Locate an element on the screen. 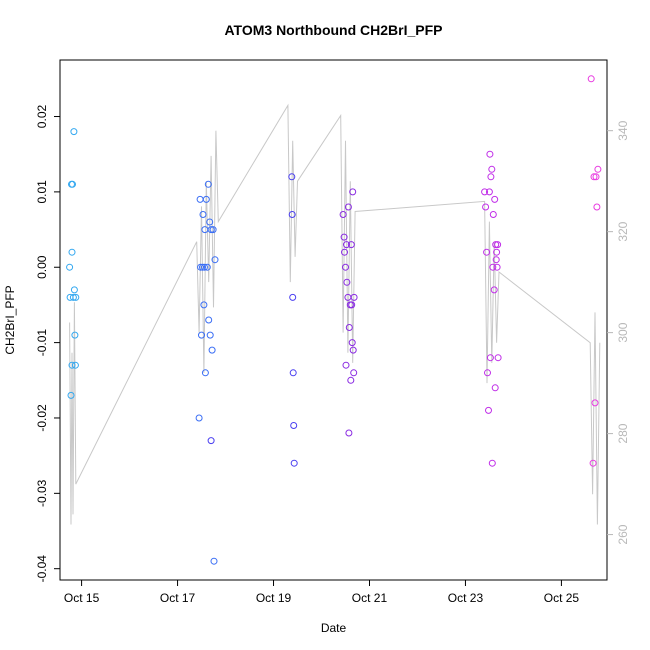 This screenshot has height=650, width=650. x-tick-label: Oct 25 is located at coordinates (562, 598).